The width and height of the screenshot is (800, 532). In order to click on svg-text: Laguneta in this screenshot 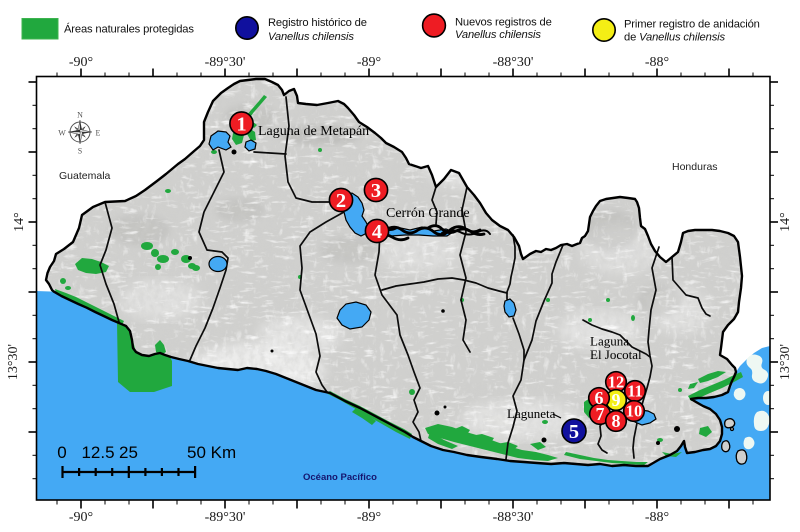, I will do `click(531, 413)`.